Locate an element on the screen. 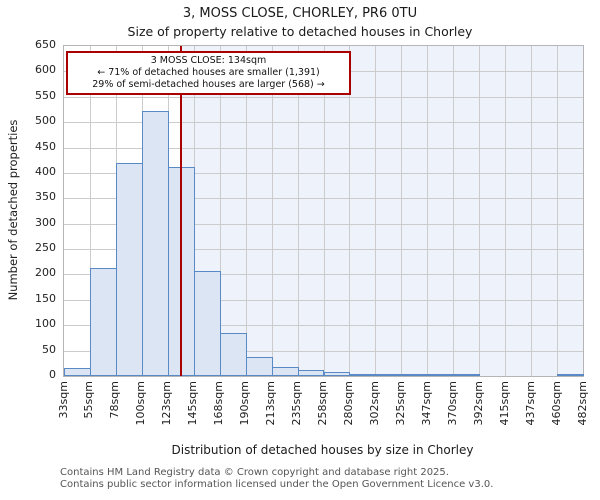 The image size is (600, 500). x-tick-label: 302sqm is located at coordinates (374, 403).